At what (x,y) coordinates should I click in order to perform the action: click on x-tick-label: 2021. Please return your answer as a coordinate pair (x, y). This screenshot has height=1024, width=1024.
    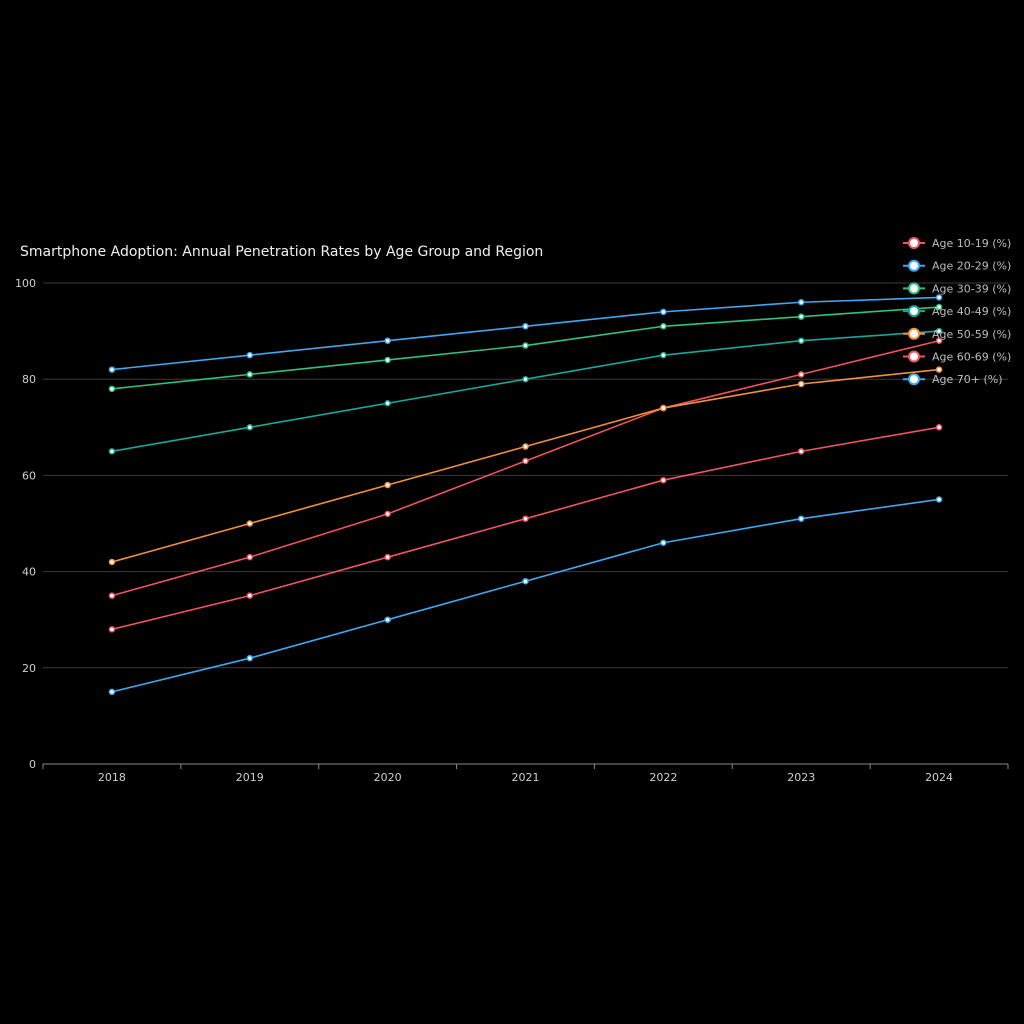
    Looking at the image, I should click on (526, 777).